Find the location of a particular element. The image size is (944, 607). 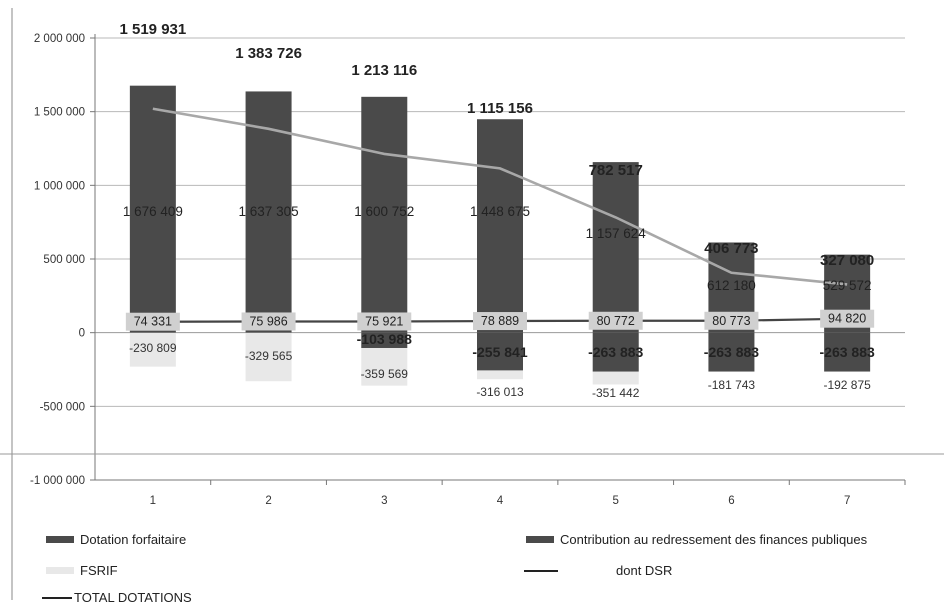

legend-label-dotation: Dotation forfaitaire is located at coordinates (133, 539).